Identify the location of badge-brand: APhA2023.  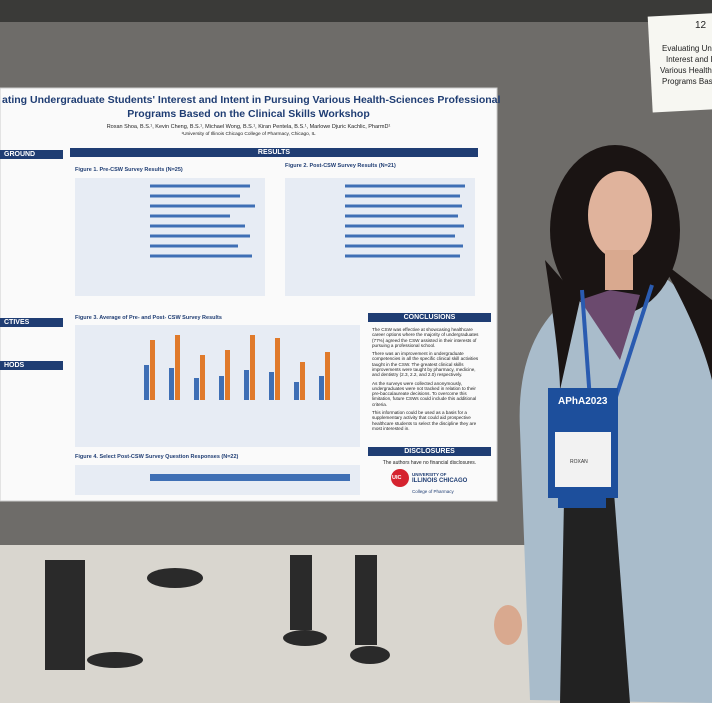
(583, 401).